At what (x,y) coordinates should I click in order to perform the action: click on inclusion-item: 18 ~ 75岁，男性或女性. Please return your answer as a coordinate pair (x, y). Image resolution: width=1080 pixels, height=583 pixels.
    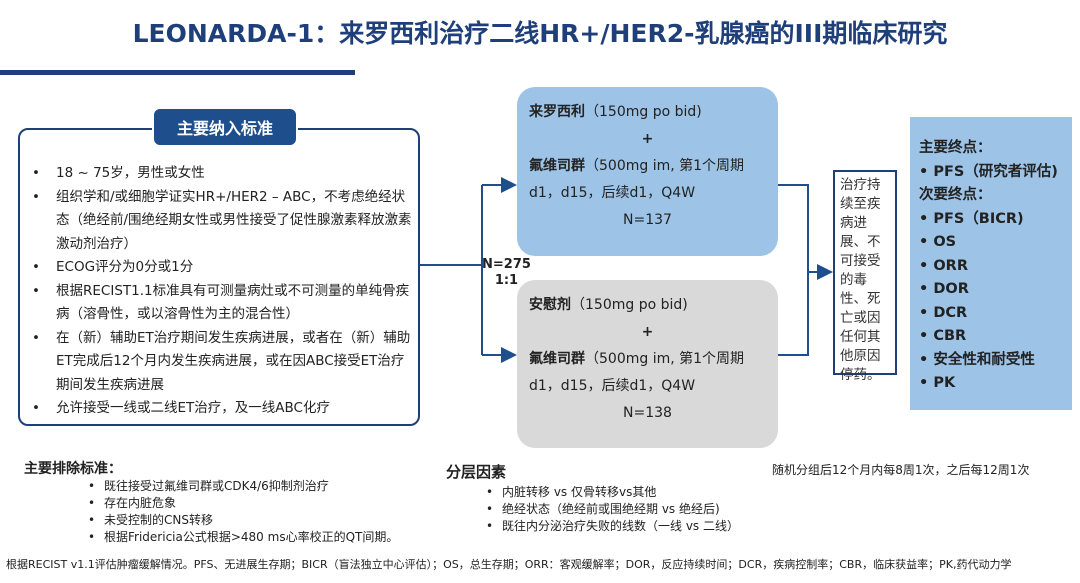
    Looking at the image, I should click on (222, 174).